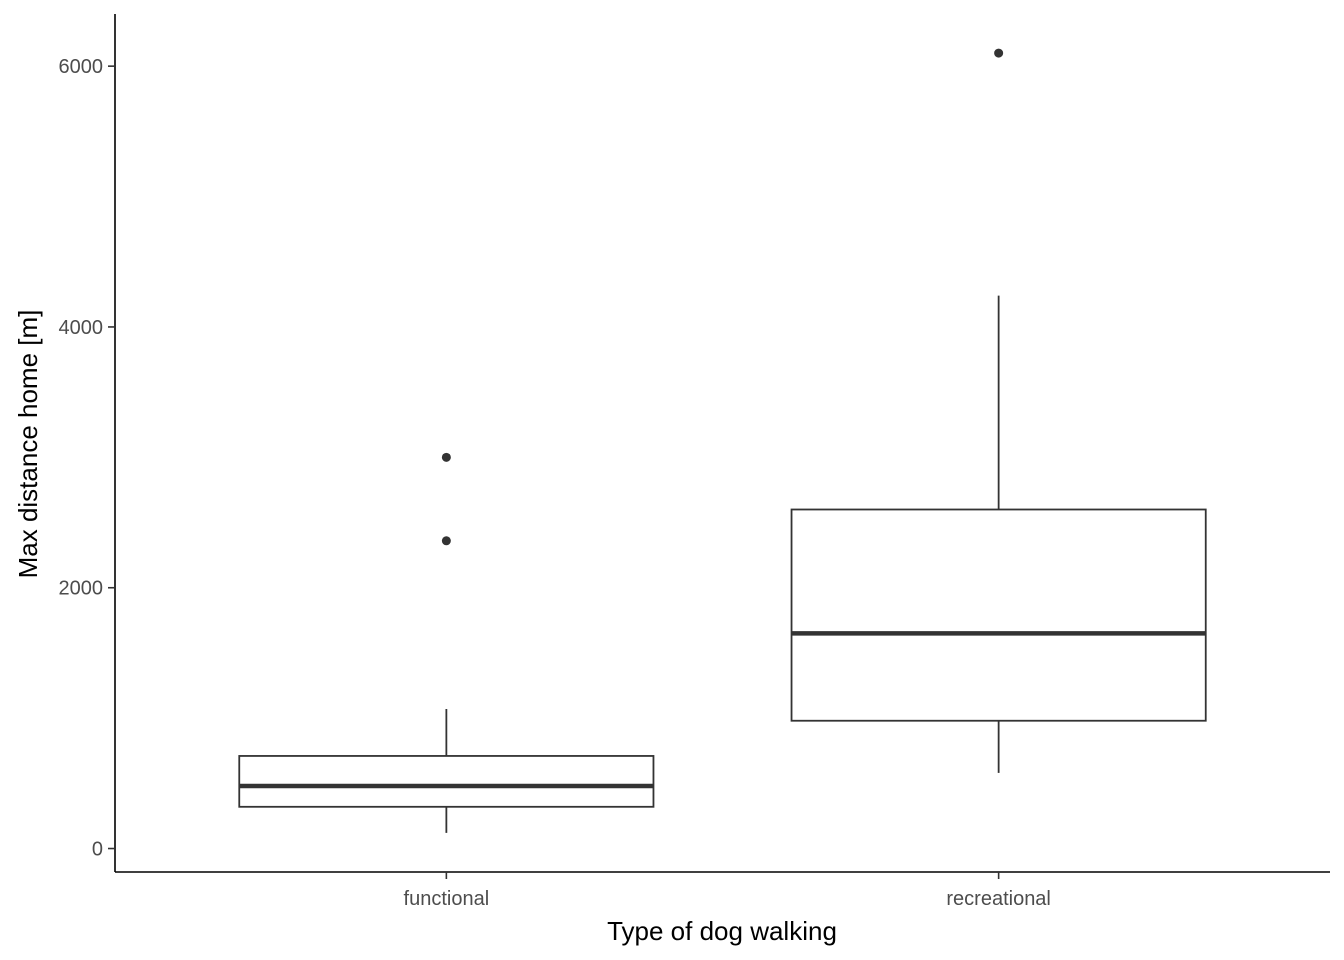  I want to click on y-tick-label: 6000, so click(81, 67).